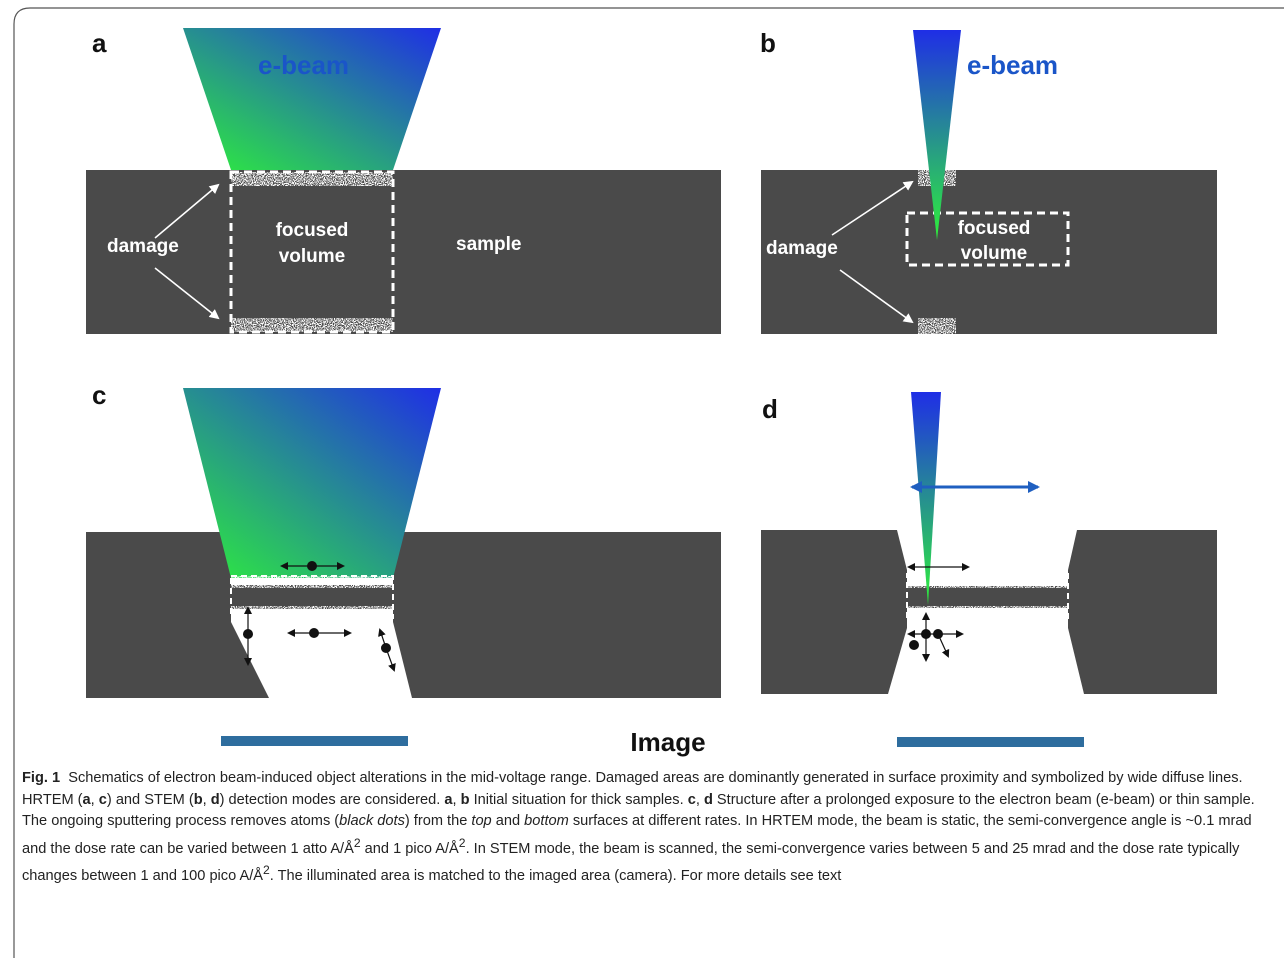 This screenshot has height=958, width=1284. What do you see at coordinates (332, 799) in the screenshot?
I see `caption-text: ) detection modes are considered.` at bounding box center [332, 799].